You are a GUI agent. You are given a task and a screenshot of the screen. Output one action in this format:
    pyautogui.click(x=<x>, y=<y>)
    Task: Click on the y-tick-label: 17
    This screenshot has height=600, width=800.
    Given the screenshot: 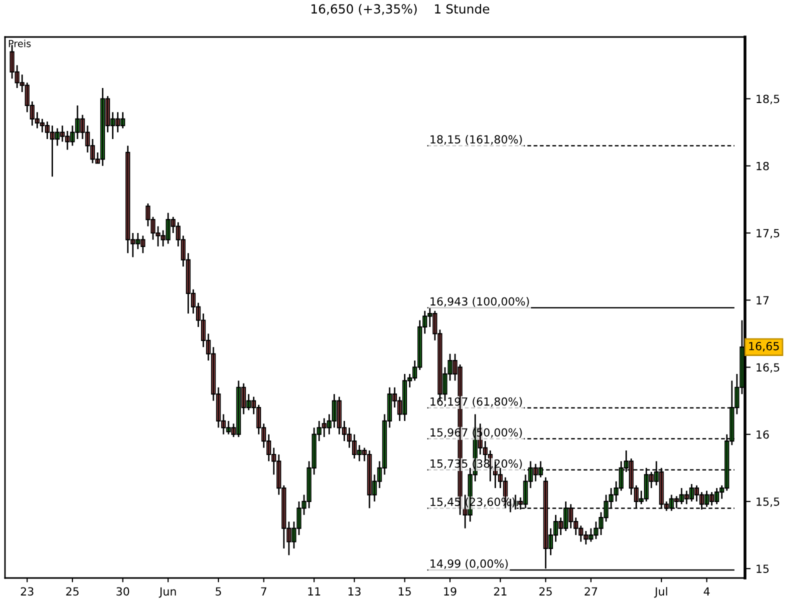 What is the action you would take?
    pyautogui.click(x=762, y=300)
    